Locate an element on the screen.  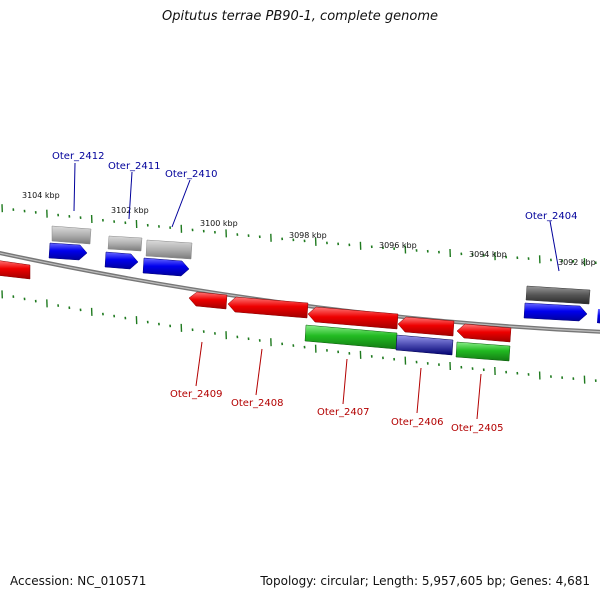
label-Oter_2405: Oter_2405 is located at coordinates (477, 428).